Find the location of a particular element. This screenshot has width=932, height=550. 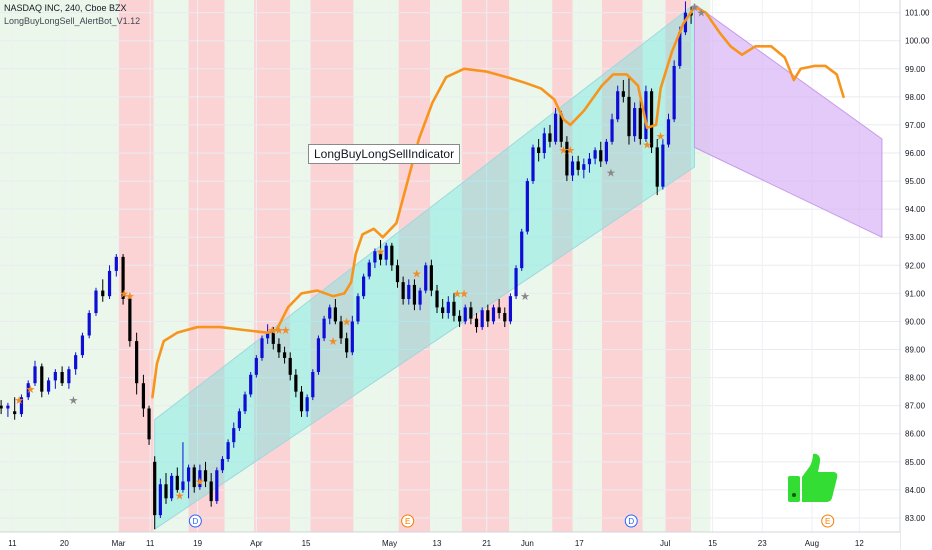

indicator-label: LongBuyLongSellIndicator is located at coordinates (384, 154).